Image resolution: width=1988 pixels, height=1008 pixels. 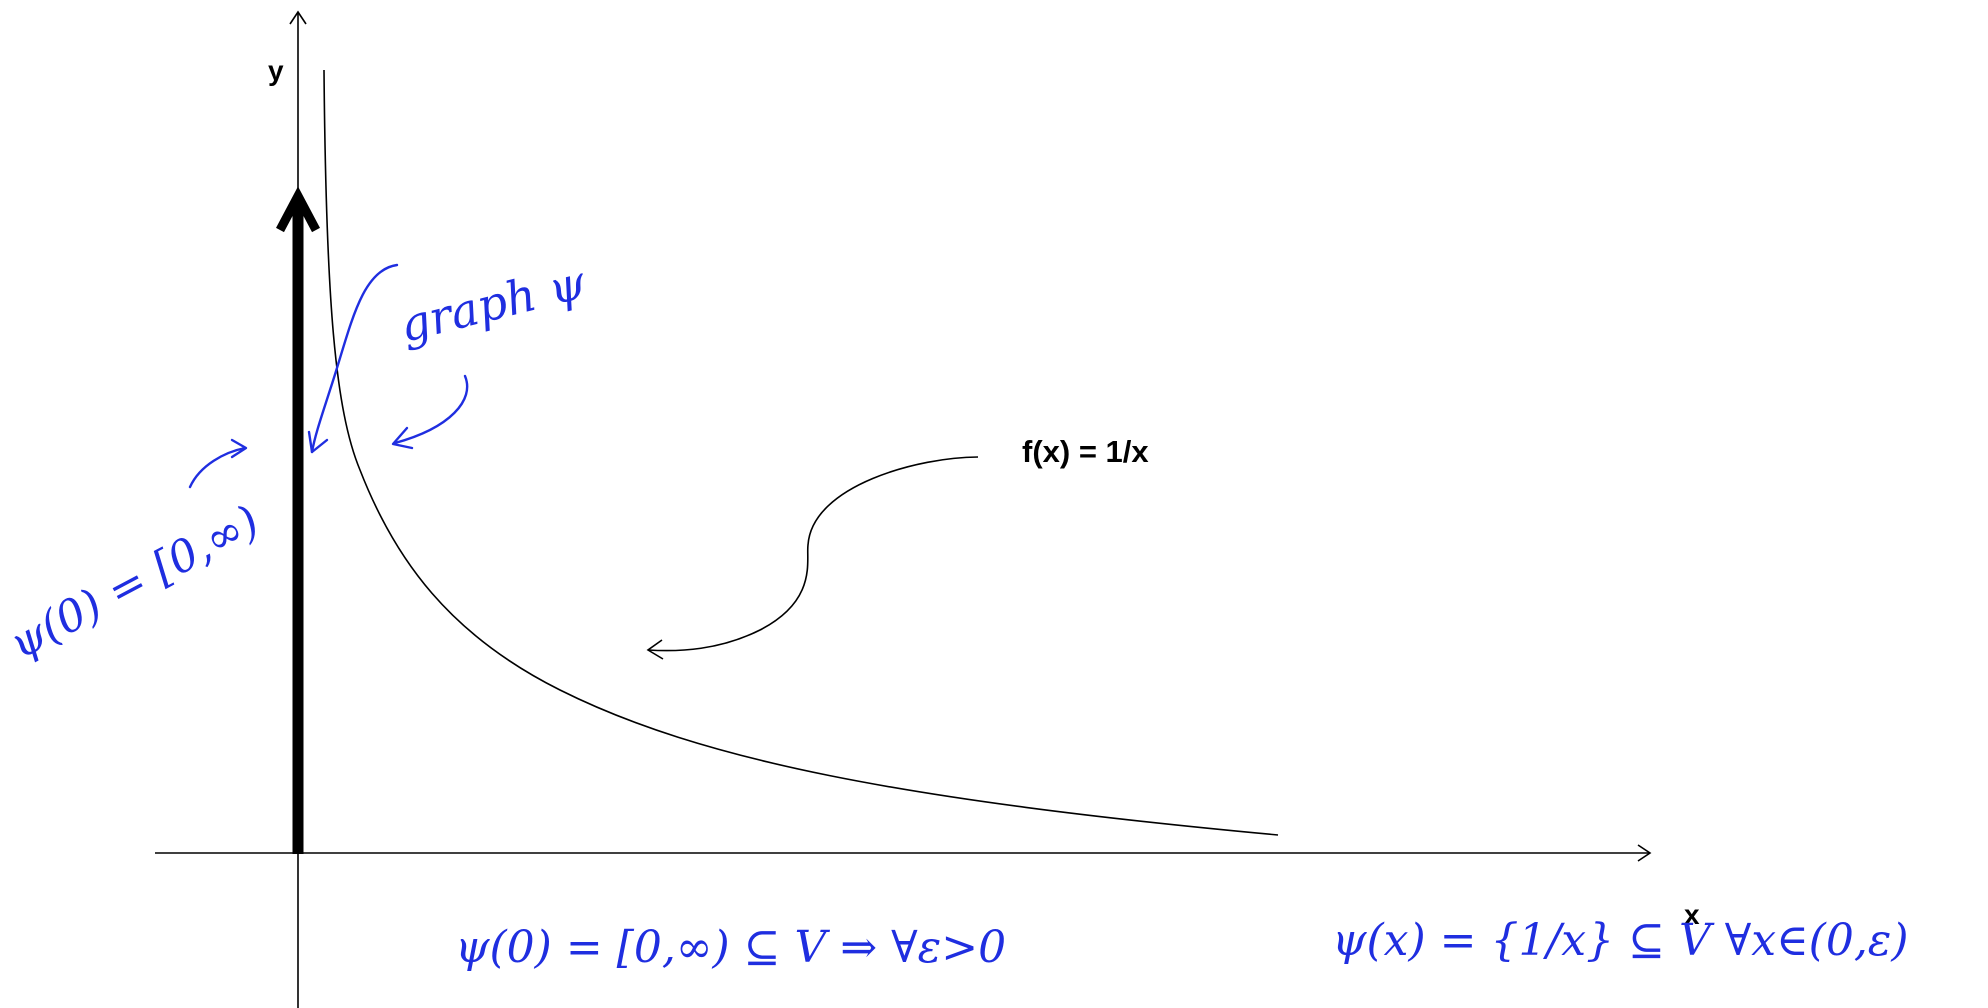 I want to click on graph-psi-arrow-left, so click(x=353, y=358).